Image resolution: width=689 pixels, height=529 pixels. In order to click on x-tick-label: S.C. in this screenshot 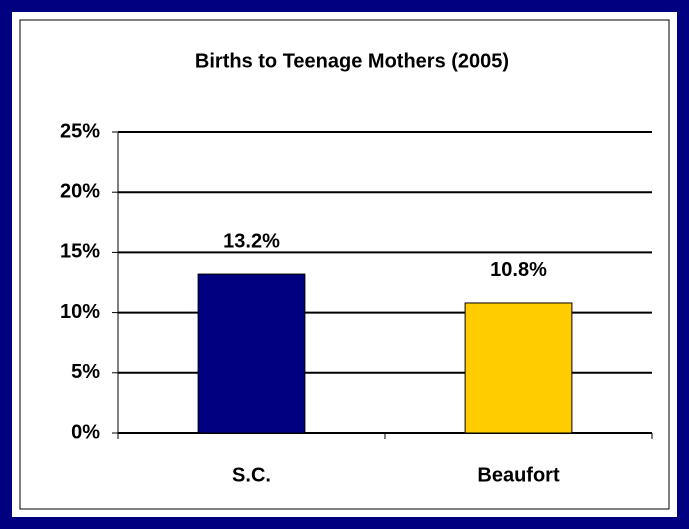, I will do `click(251, 475)`.